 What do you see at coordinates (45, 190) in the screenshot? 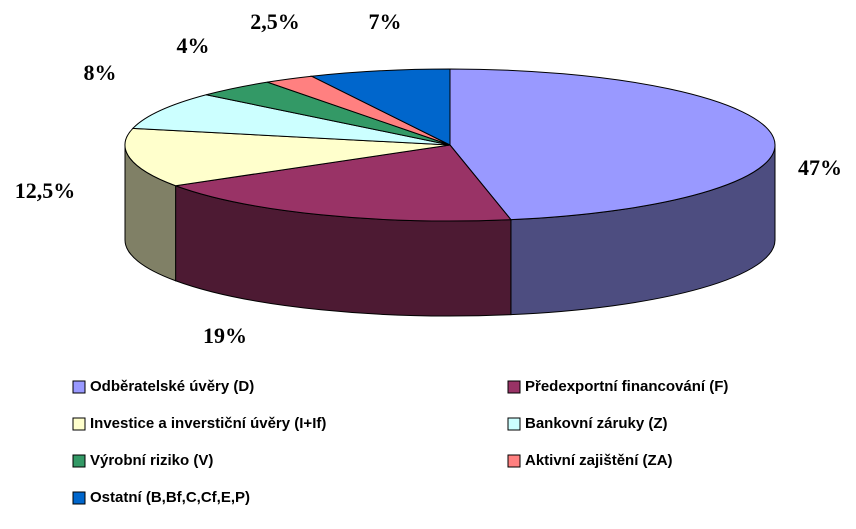
I see `data-label: 12,5%` at bounding box center [45, 190].